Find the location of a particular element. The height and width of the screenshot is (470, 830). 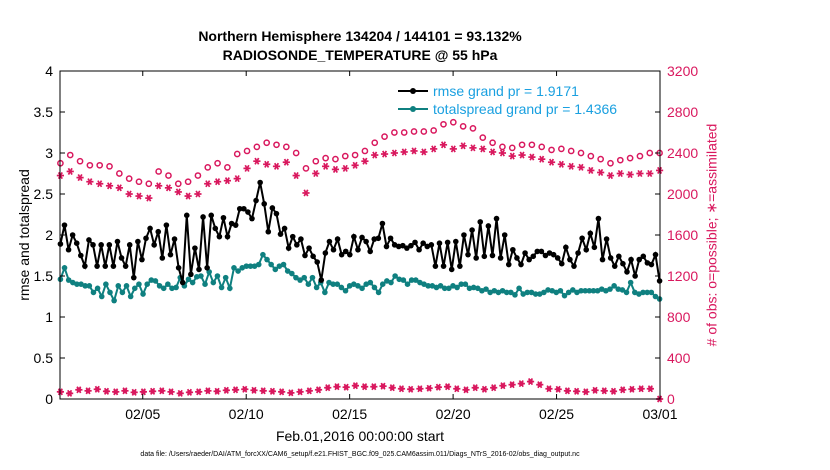

x-tick-label: 02/05 is located at coordinates (142, 414).